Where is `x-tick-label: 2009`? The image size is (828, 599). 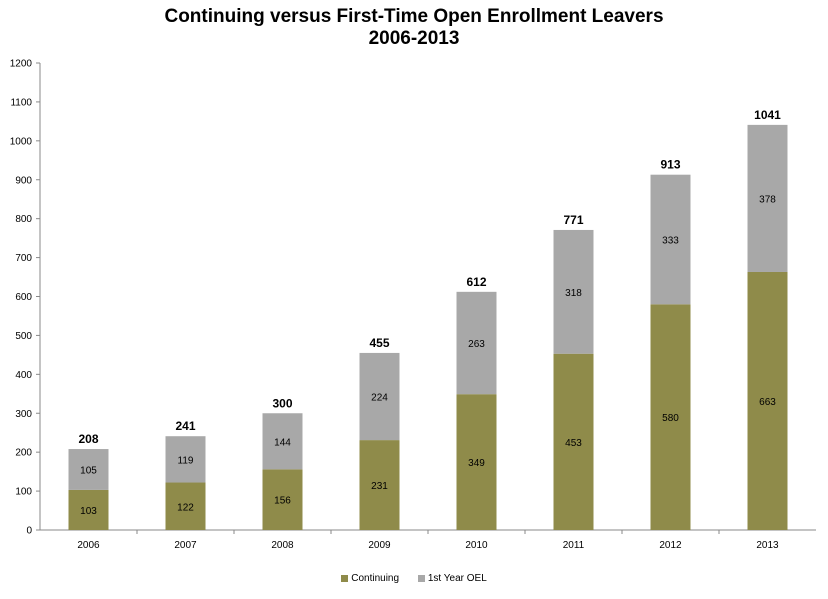 x-tick-label: 2009 is located at coordinates (379, 545).